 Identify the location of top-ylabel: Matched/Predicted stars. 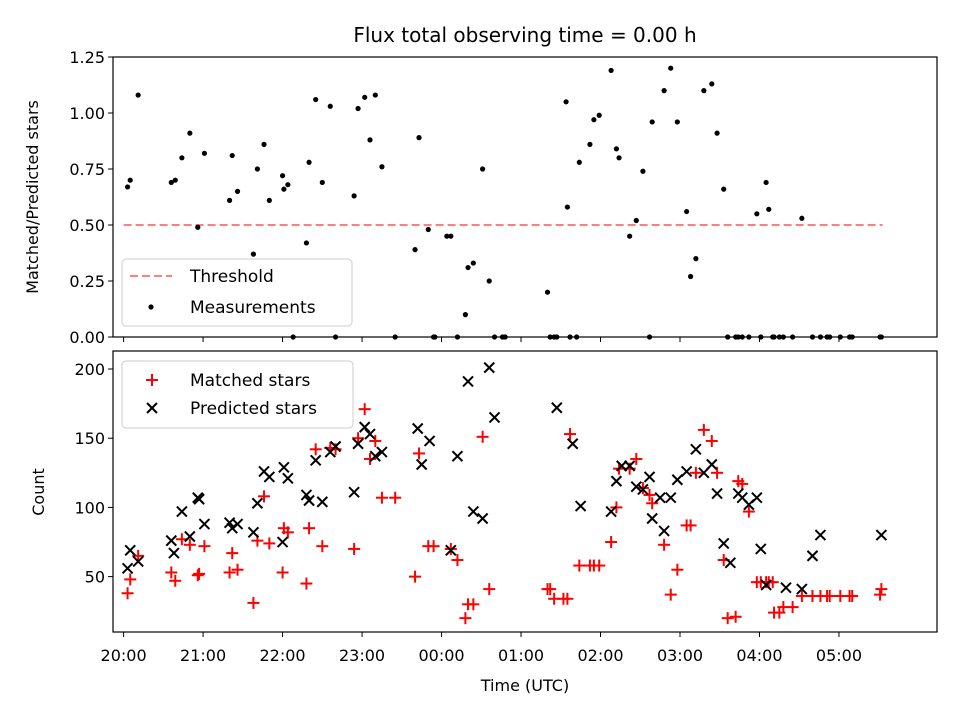
(32, 197).